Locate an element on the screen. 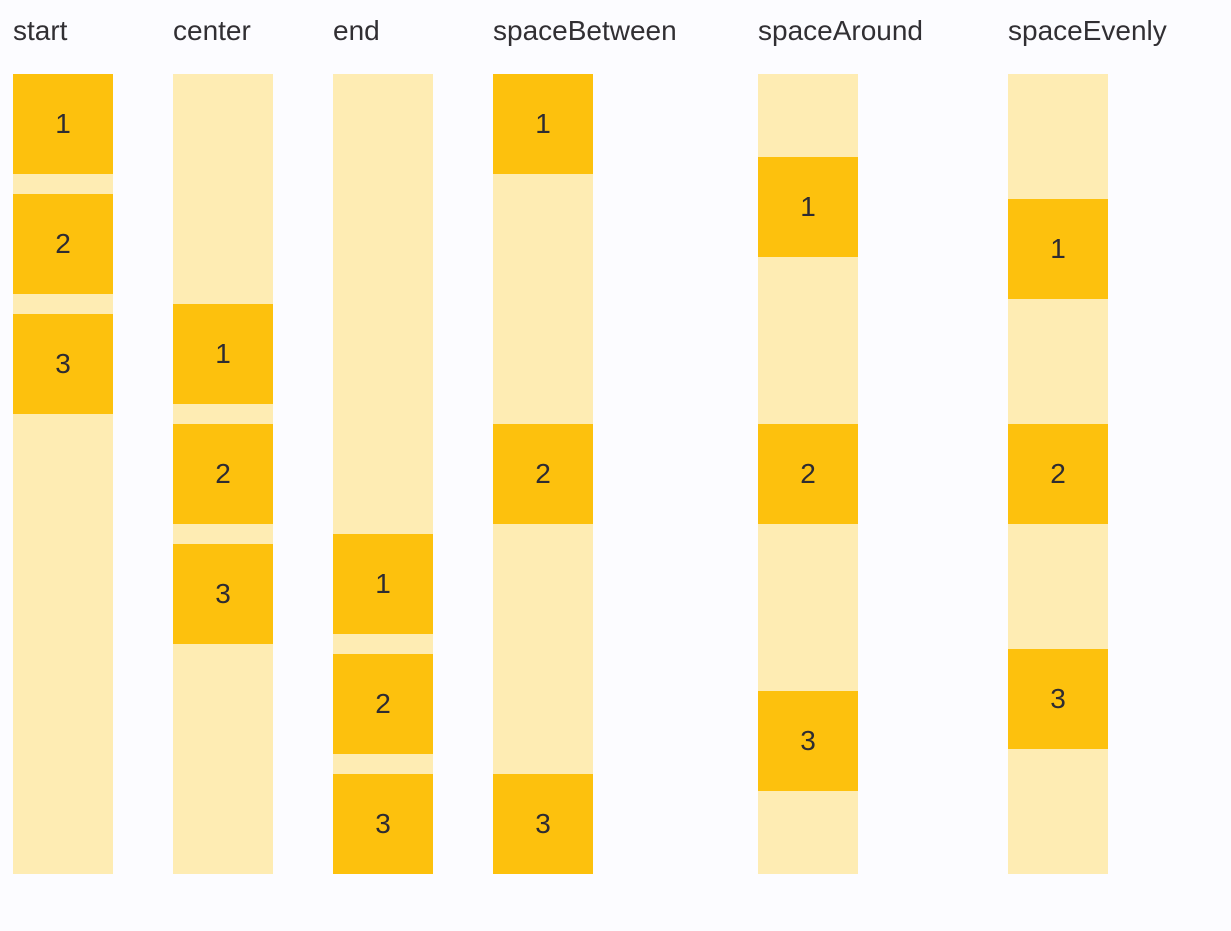 This screenshot has height=931, width=1231. alignment-column-end: end 1 2 3 is located at coordinates (383, 445).